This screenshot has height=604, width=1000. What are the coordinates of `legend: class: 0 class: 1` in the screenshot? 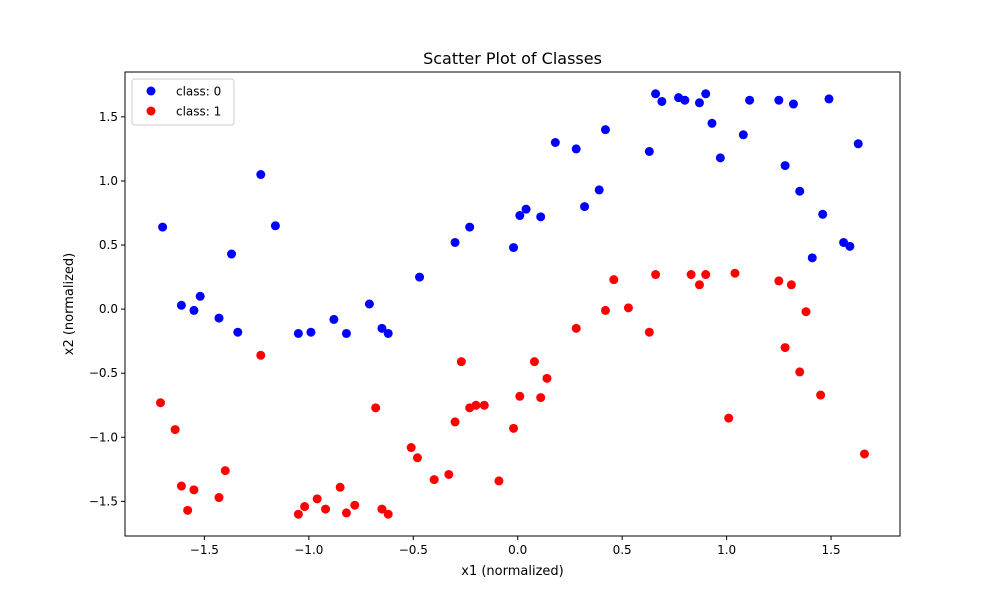 It's located at (183, 102).